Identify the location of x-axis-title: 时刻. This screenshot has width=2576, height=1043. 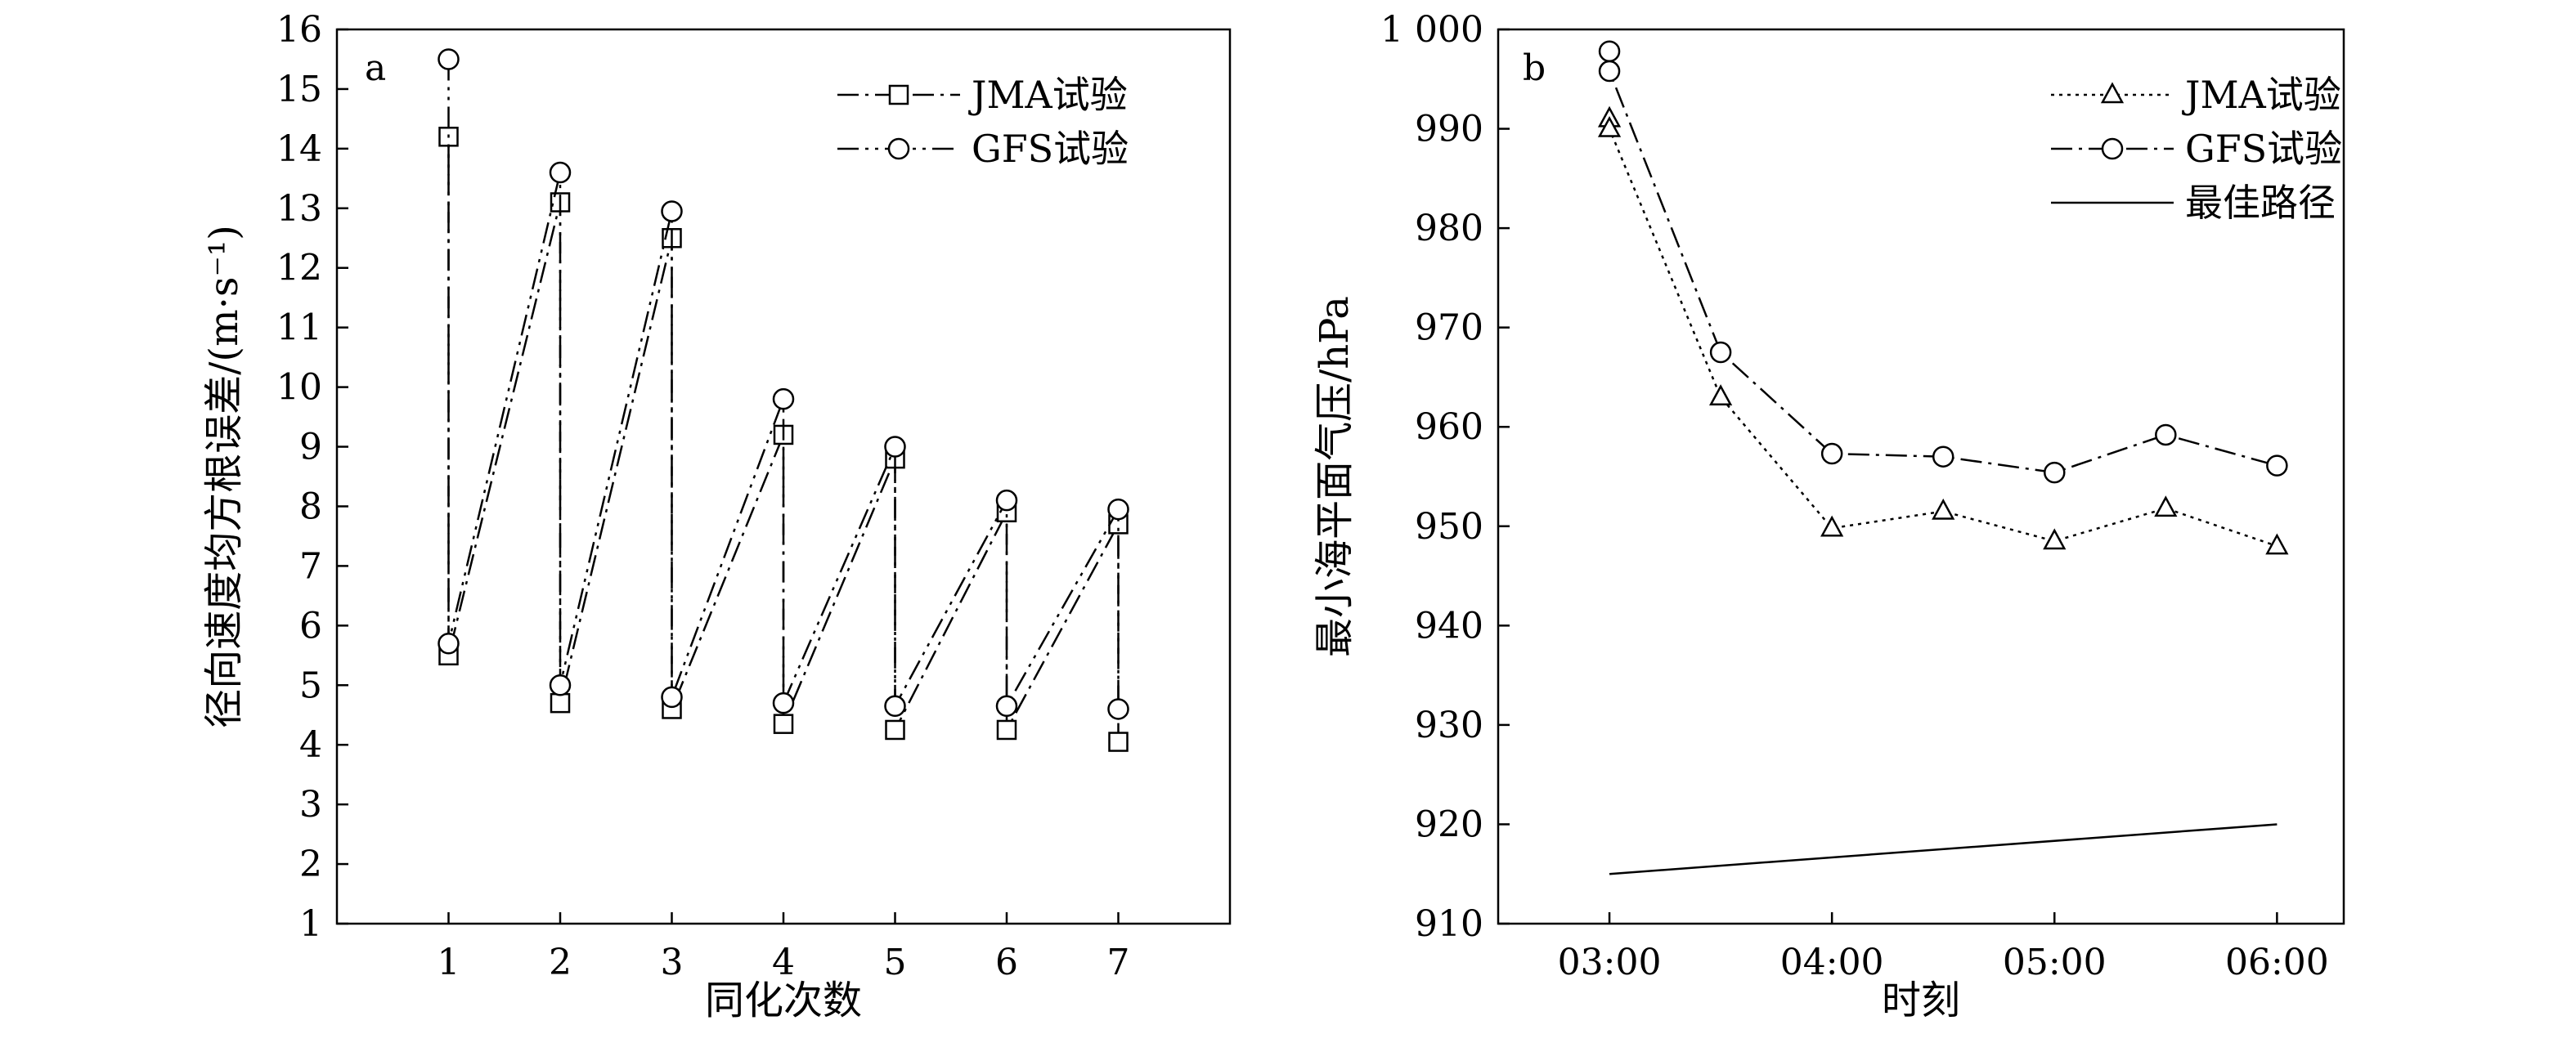
(1921, 1000).